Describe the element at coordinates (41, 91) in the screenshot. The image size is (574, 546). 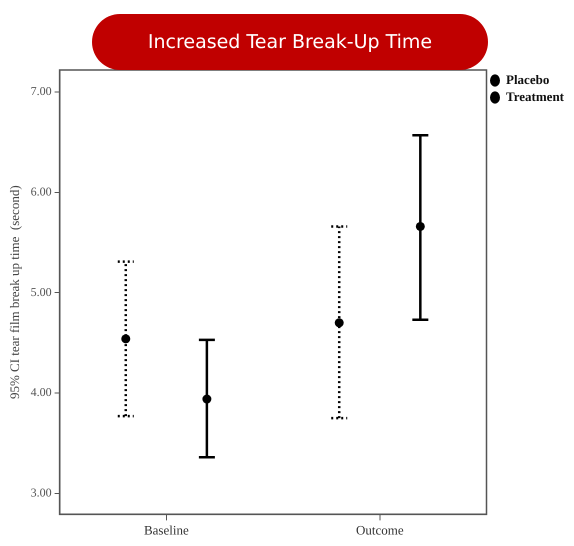
I see `y-tick-label: 7.00` at that location.